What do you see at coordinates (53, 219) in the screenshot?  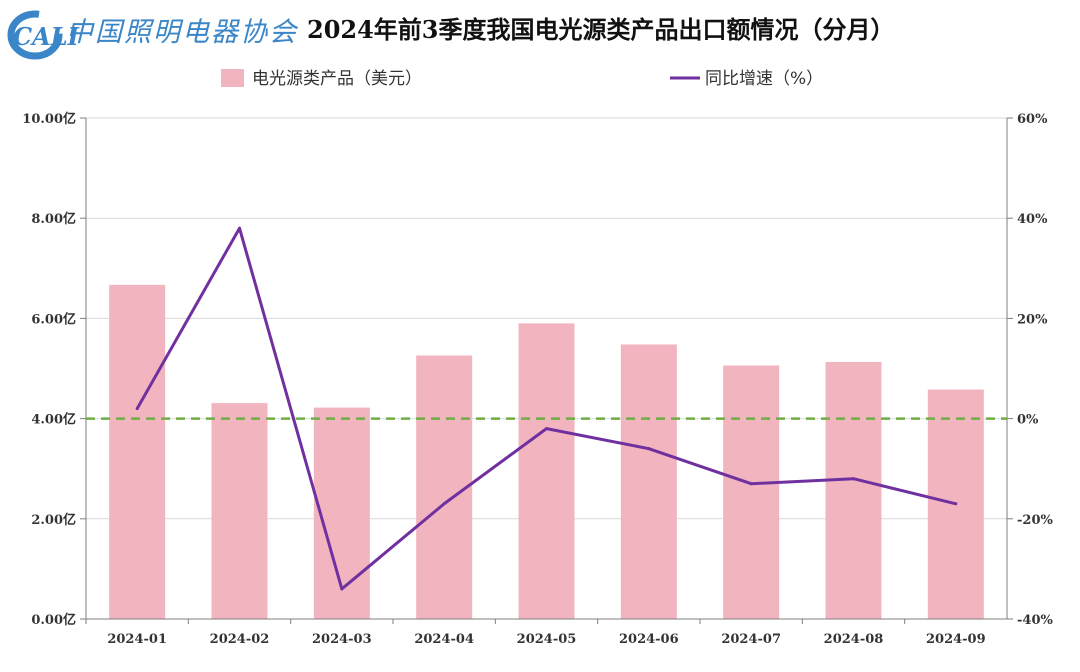 I see `y-left-tick-label: 8.00亿` at bounding box center [53, 219].